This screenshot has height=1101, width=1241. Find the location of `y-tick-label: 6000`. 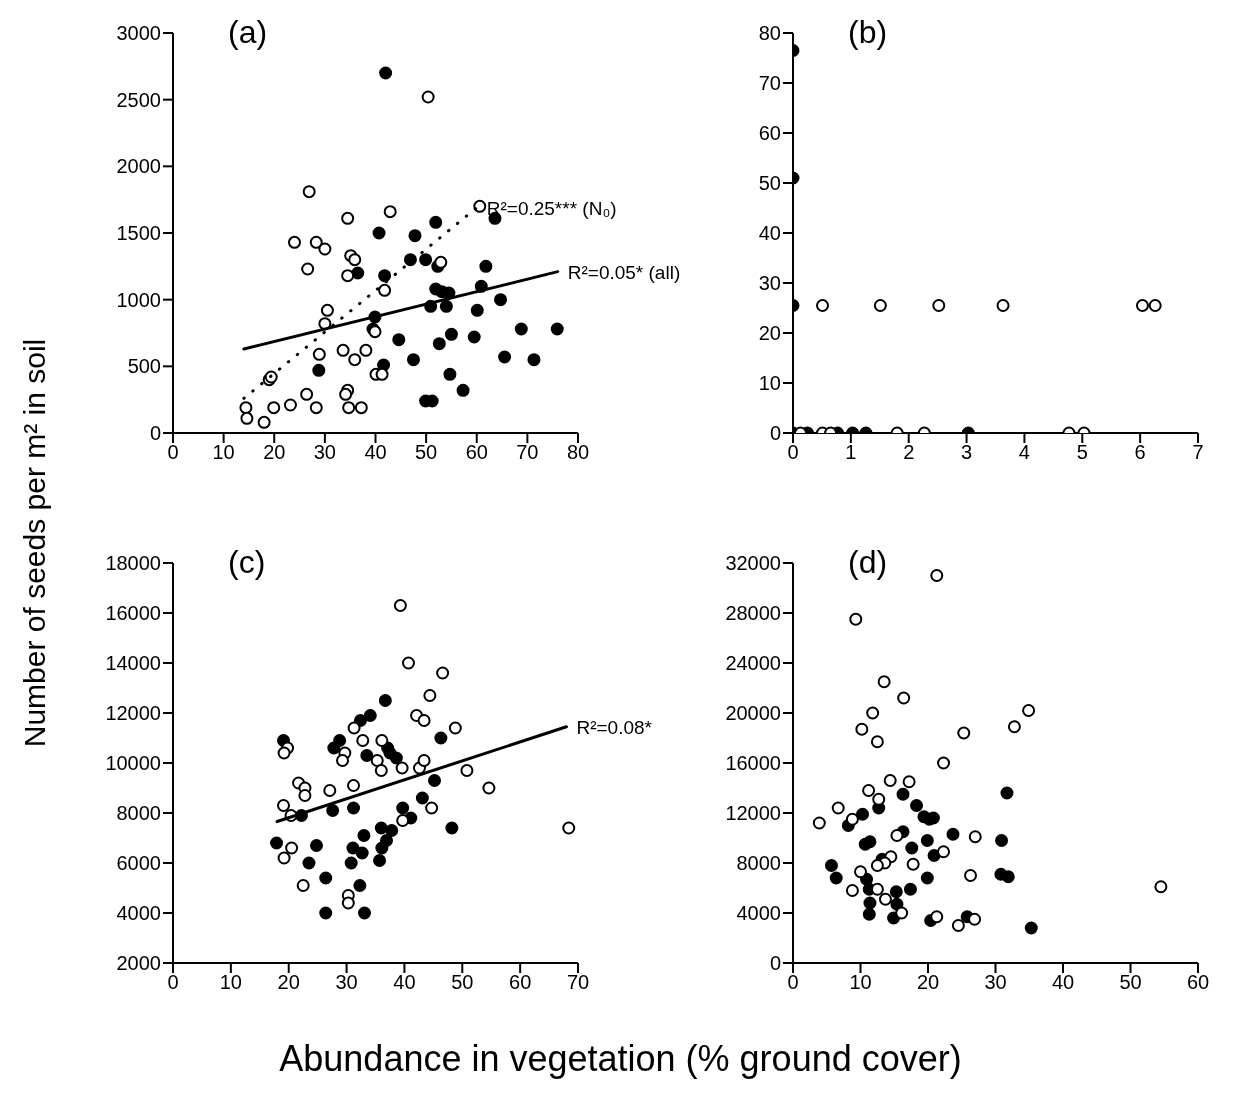

y-tick-label: 6000 is located at coordinates (138, 863).